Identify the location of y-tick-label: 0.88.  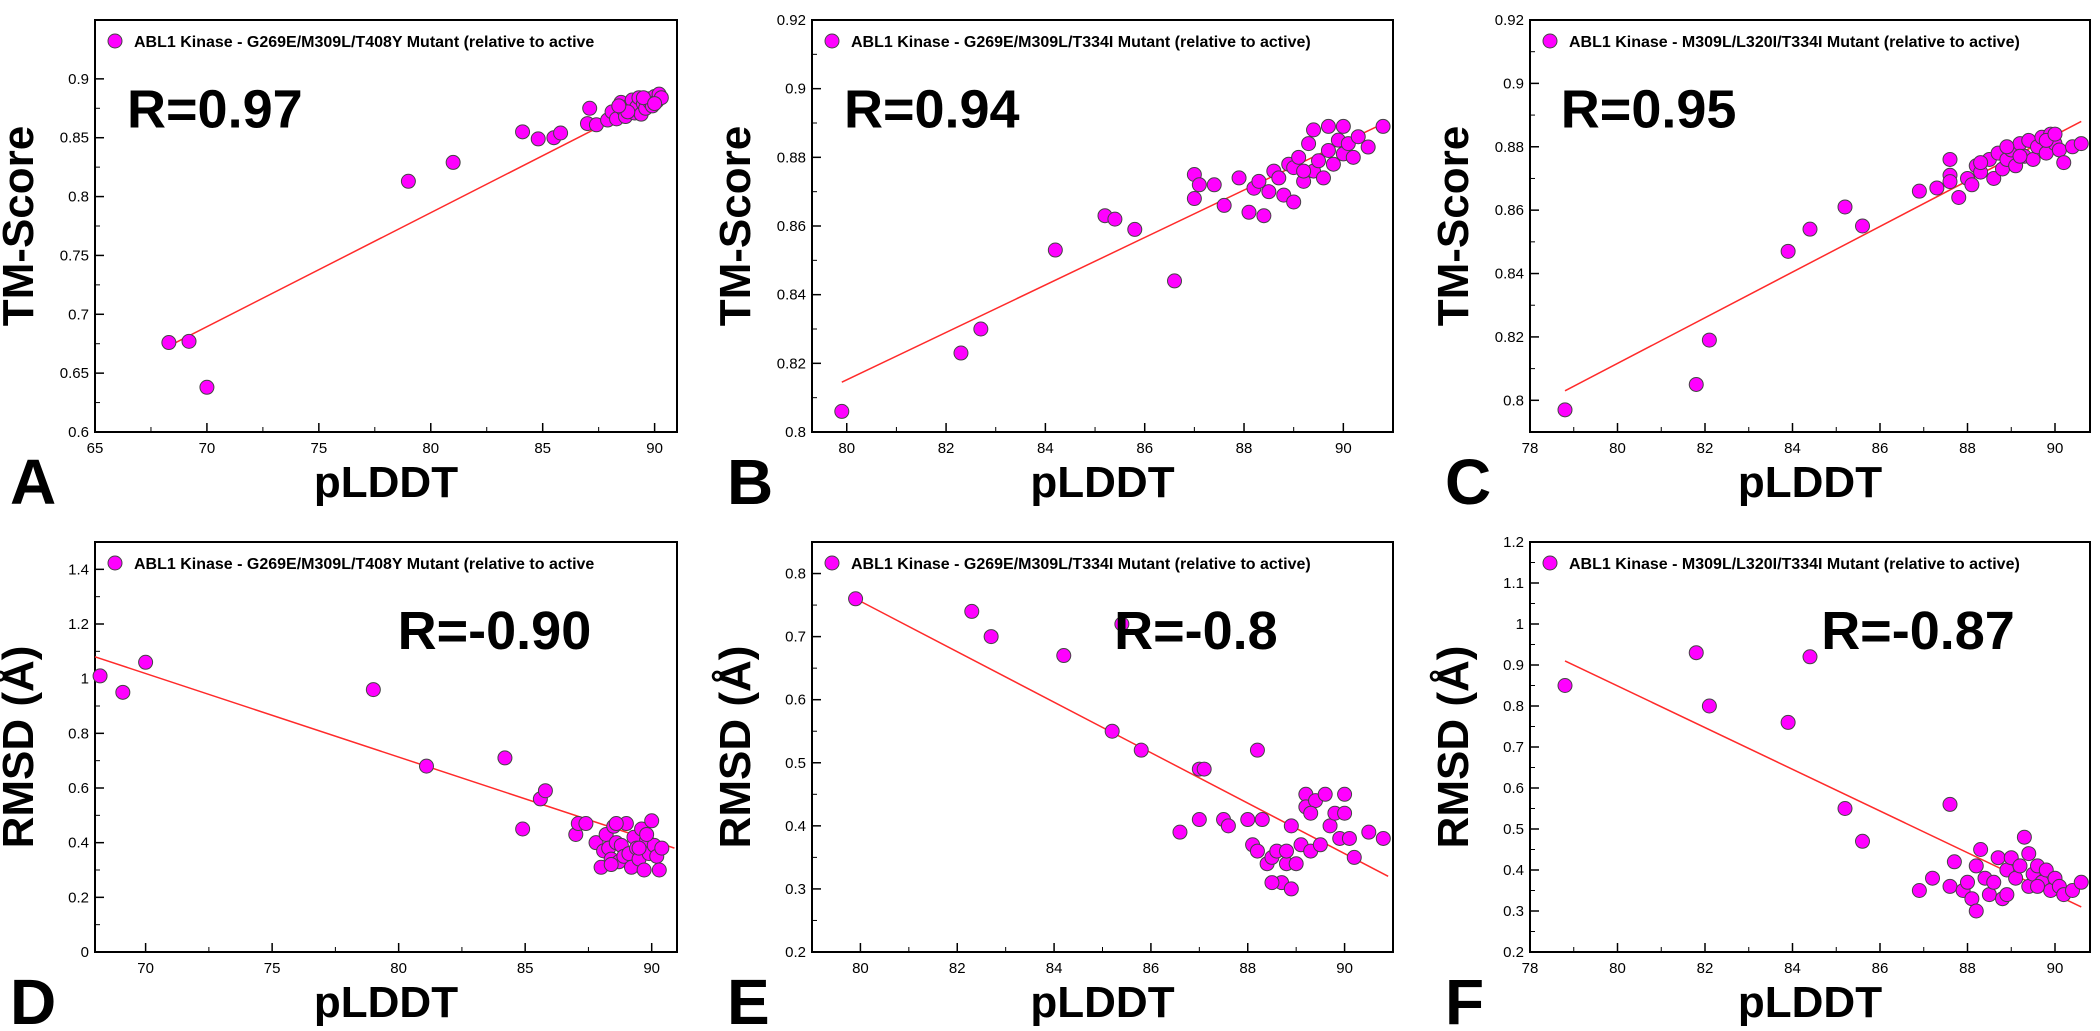
(791, 157).